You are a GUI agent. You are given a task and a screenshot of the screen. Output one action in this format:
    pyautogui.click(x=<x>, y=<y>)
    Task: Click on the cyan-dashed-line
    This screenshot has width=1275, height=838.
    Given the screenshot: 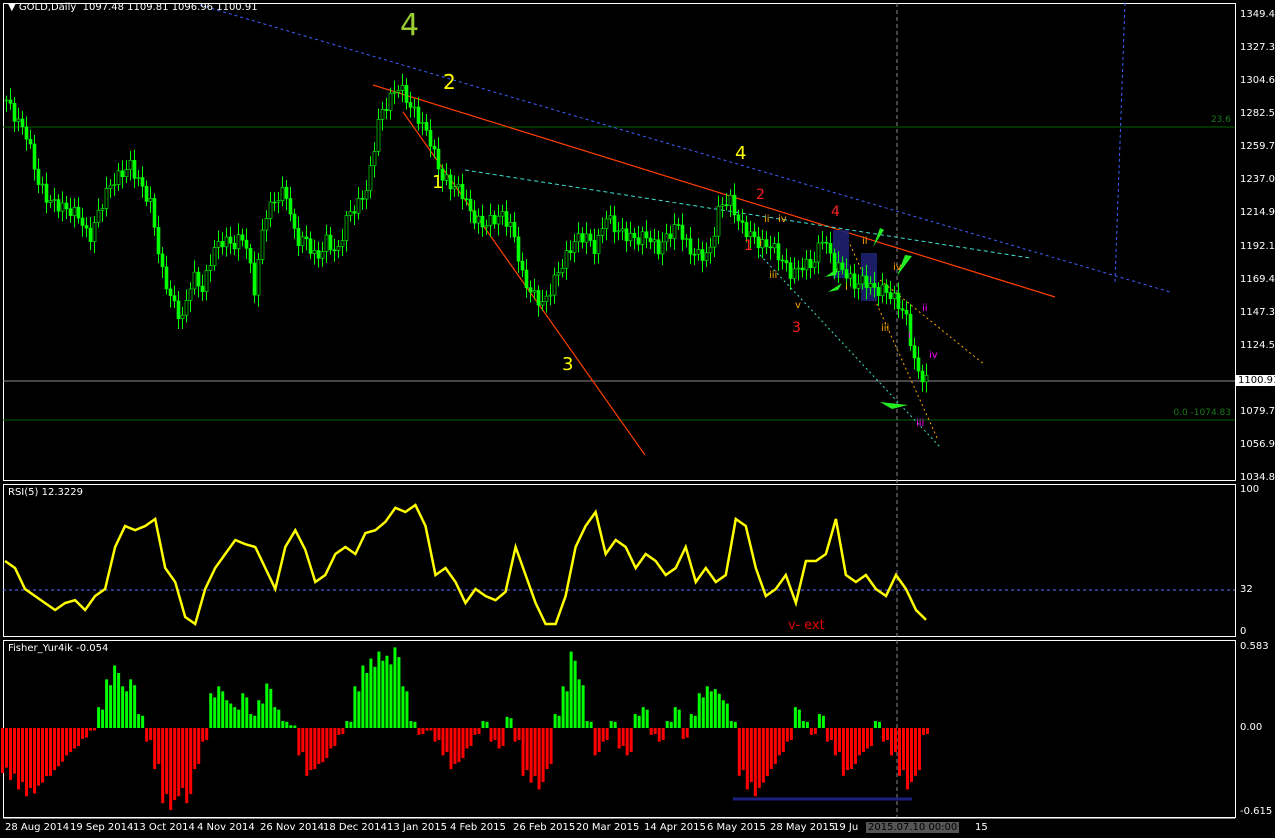 What is the action you would take?
    pyautogui.click(x=747, y=214)
    